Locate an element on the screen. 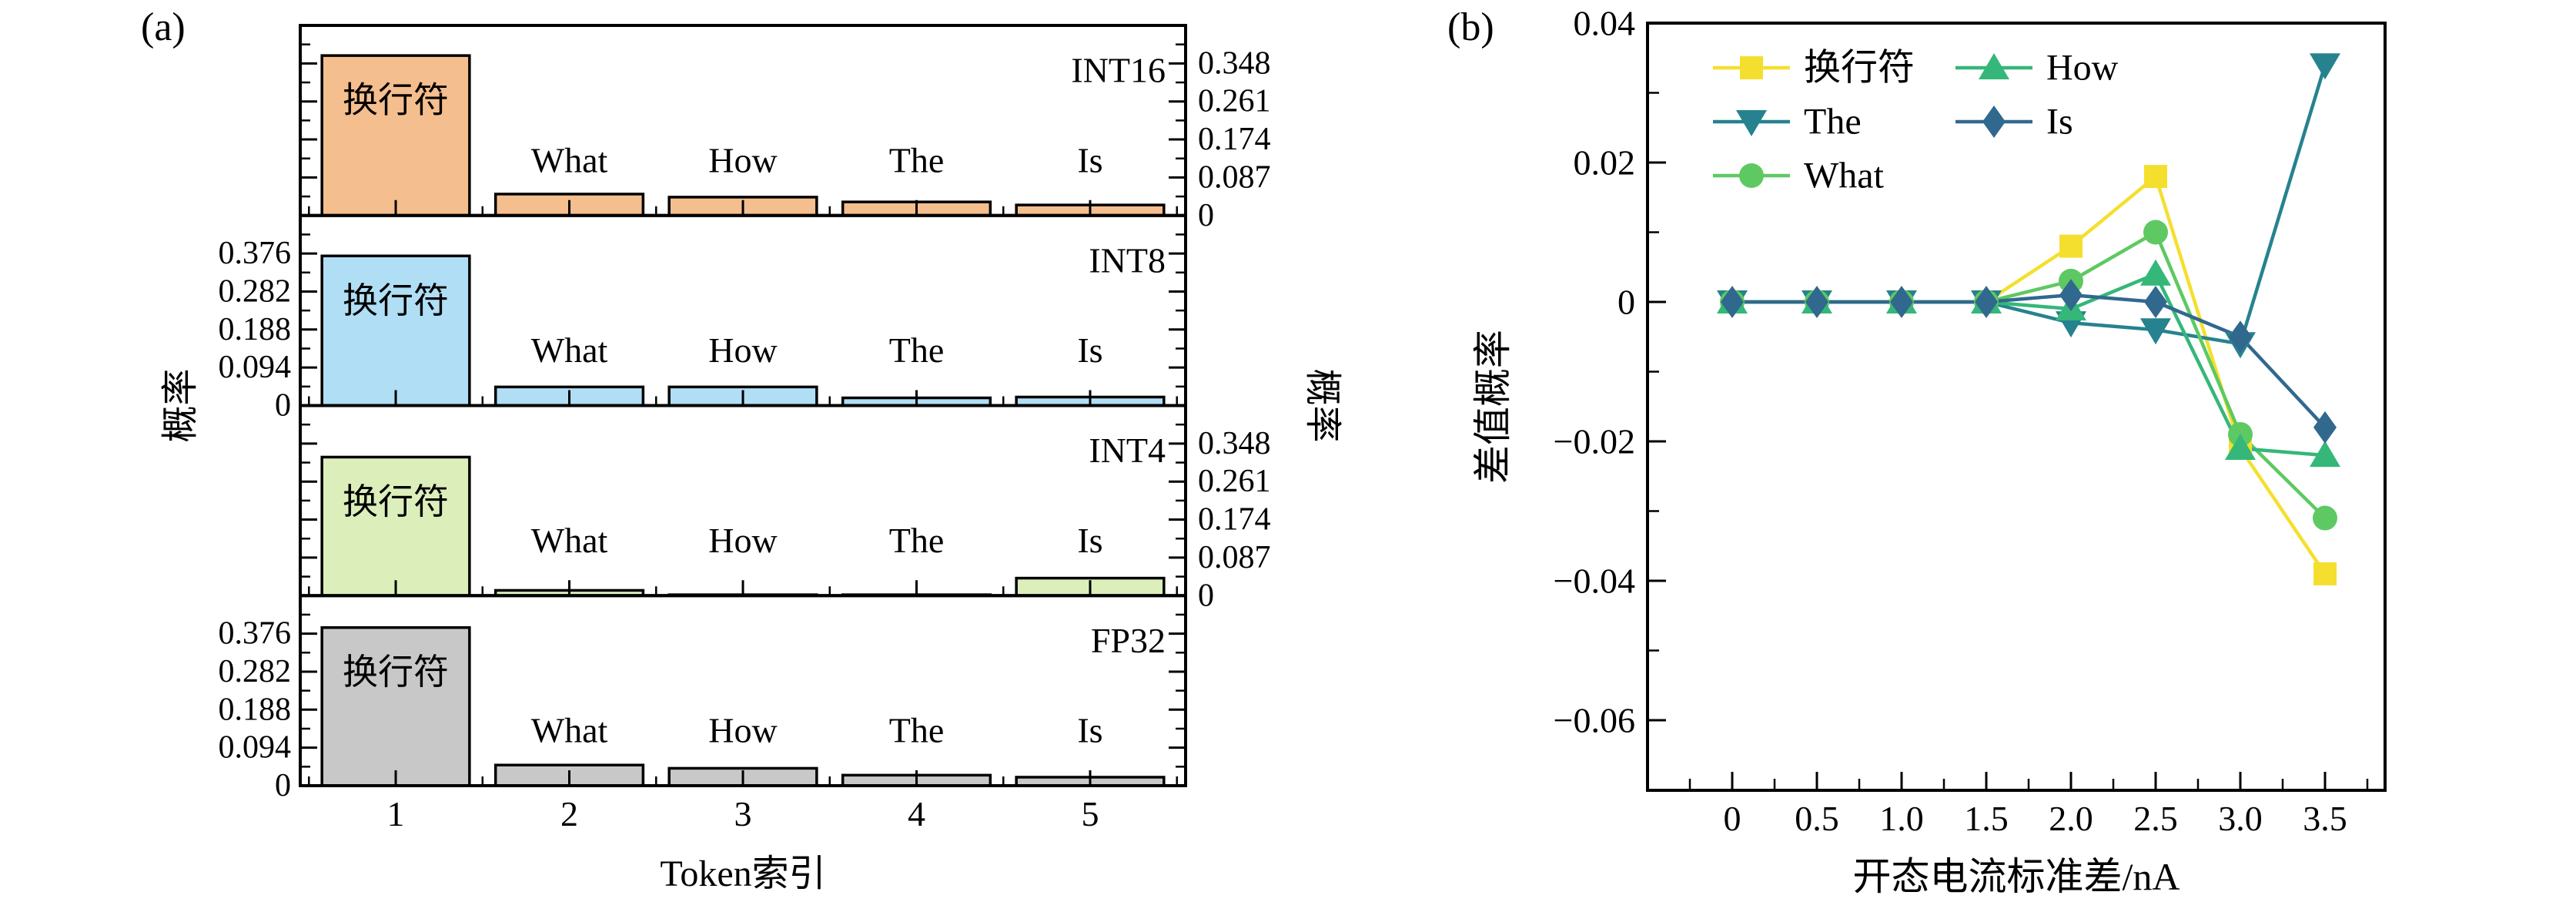 The image size is (2576, 902). xtick-label: 1.5 is located at coordinates (1987, 819).